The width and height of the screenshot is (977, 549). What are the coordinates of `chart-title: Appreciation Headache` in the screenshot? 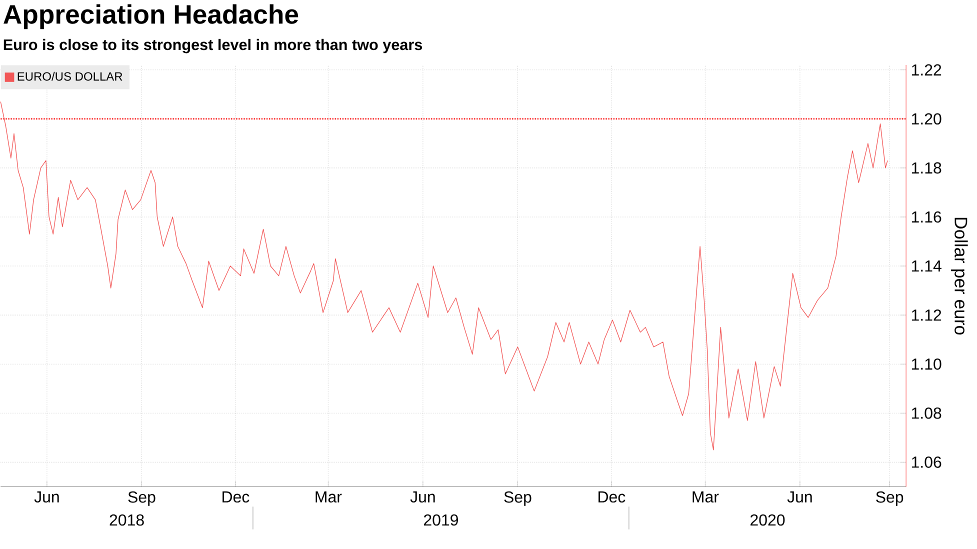 It's located at (151, 17).